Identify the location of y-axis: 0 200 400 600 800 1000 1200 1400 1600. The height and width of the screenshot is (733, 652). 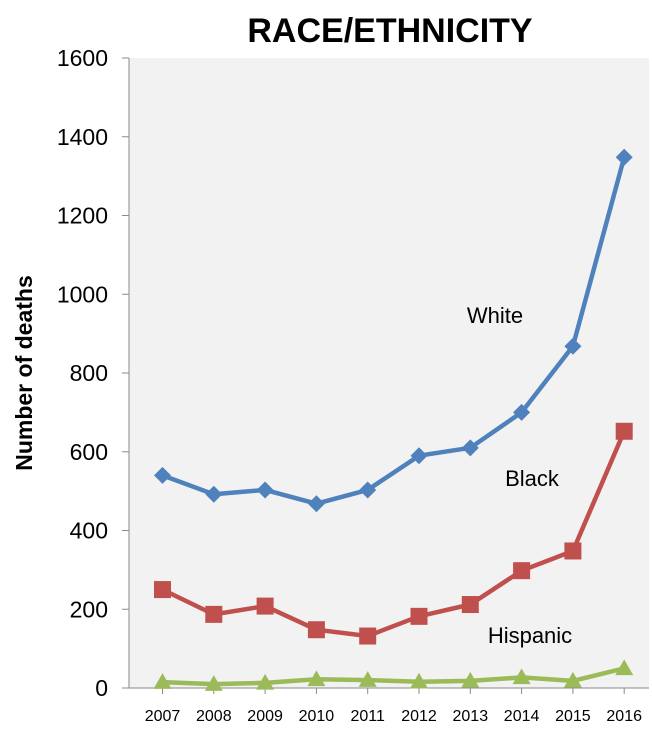
(93, 373).